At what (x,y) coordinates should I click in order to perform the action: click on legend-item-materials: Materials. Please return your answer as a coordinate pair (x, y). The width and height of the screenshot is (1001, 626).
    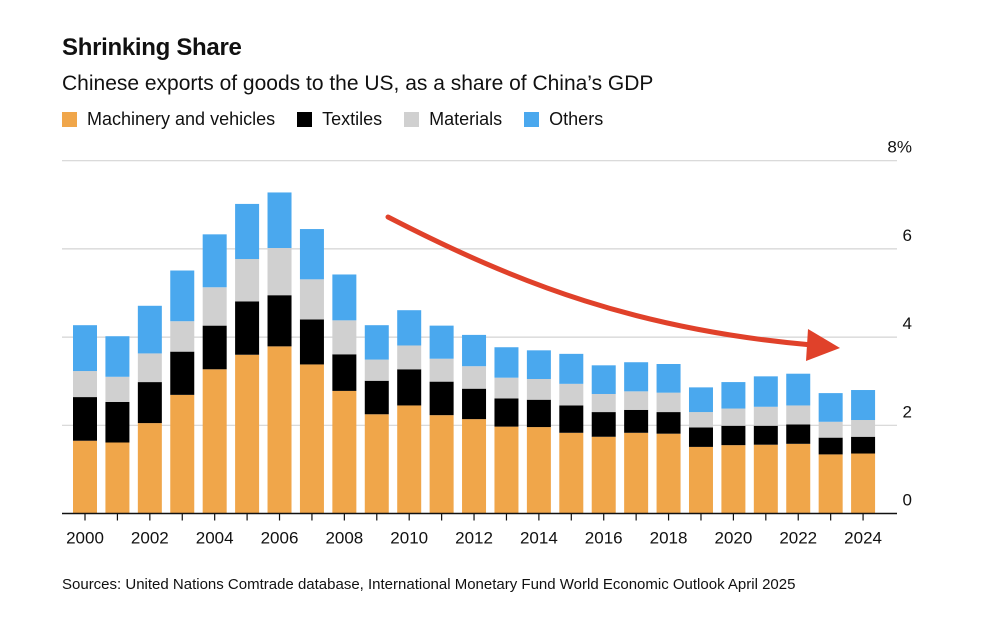
    Looking at the image, I should click on (453, 119).